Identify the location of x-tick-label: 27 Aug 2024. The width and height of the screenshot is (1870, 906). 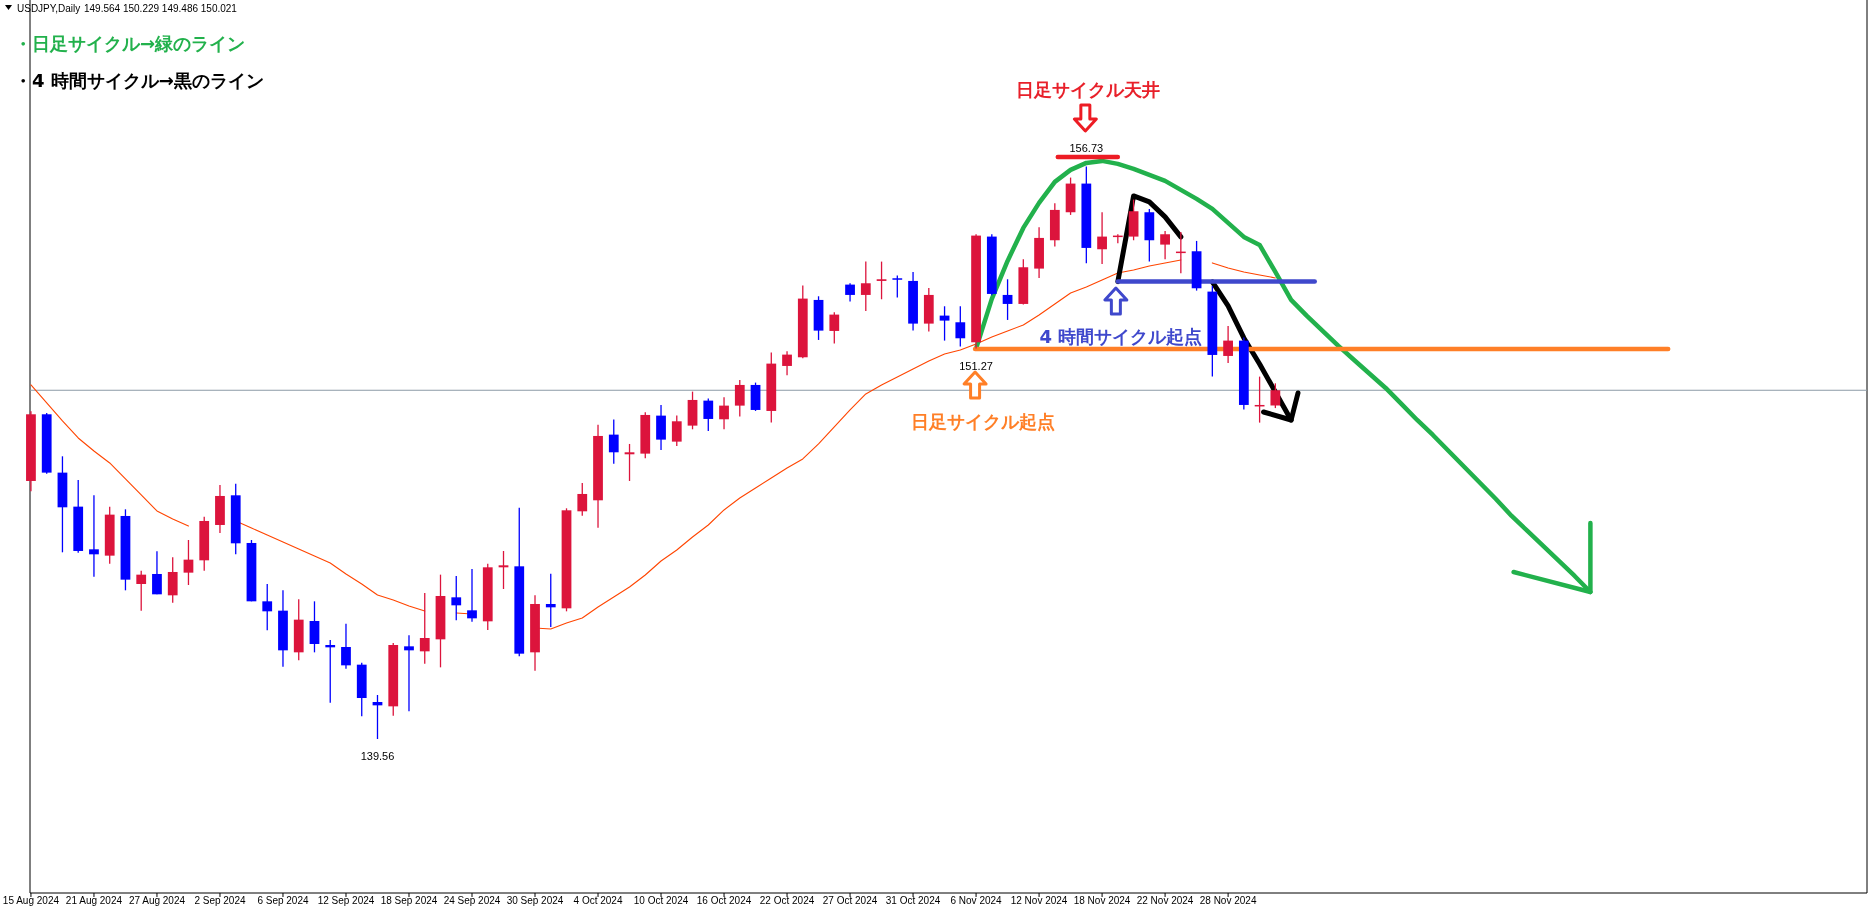
(157, 900).